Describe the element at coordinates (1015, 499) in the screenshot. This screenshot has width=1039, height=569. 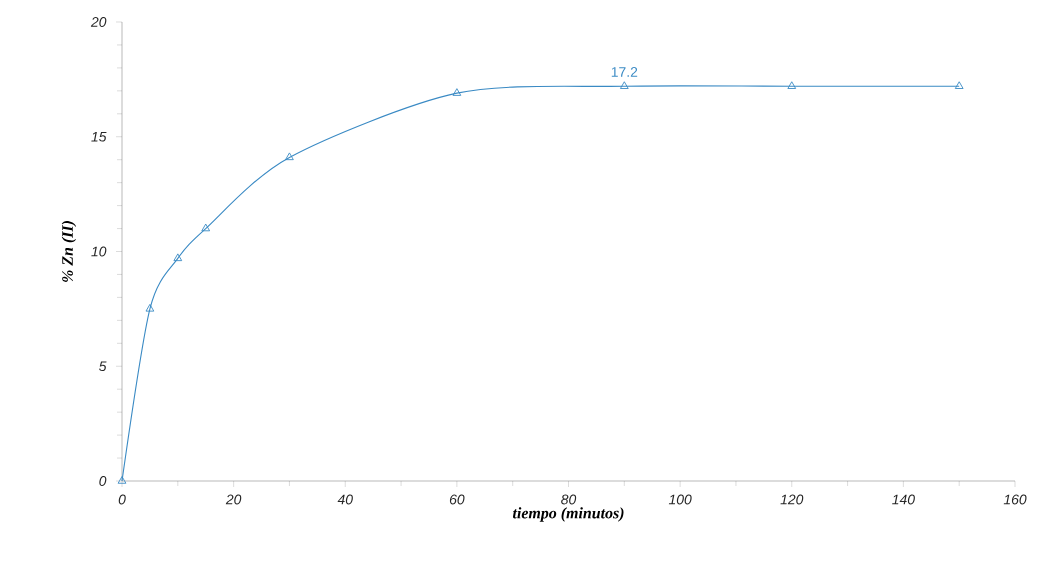
I see `x-tick-label: 160` at that location.